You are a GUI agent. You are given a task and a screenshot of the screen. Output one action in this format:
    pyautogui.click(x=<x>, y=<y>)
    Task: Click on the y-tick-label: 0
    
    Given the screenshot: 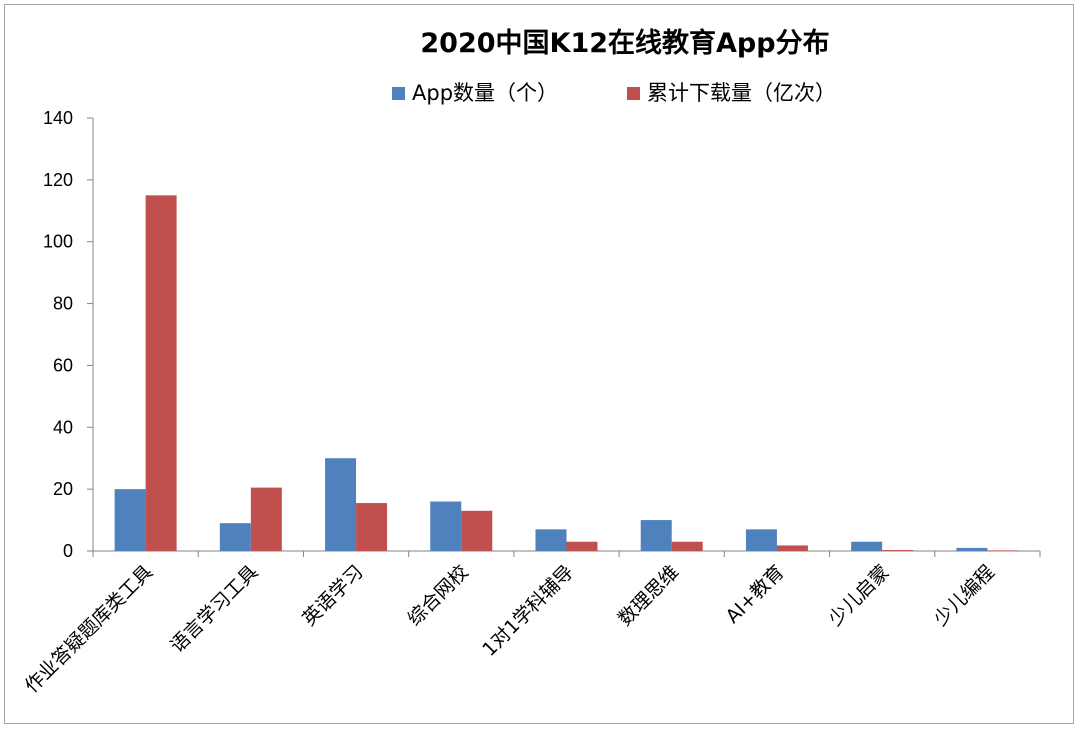 What is the action you would take?
    pyautogui.click(x=68, y=551)
    